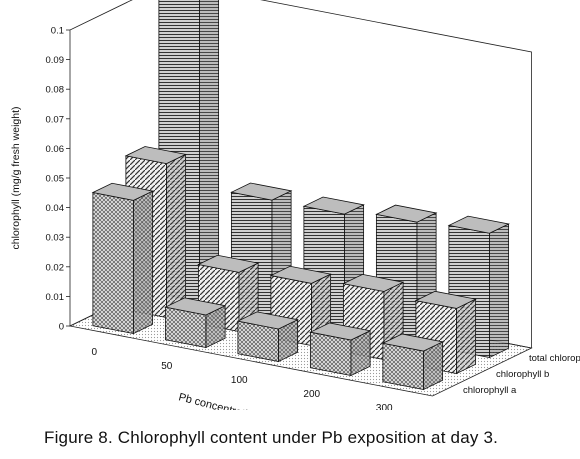  I want to click on y-axis: 0 0.01 0.02 0.03 0.04 0.05 0.06 0.07 0.08 0.09 0.1, so click(58, 179).